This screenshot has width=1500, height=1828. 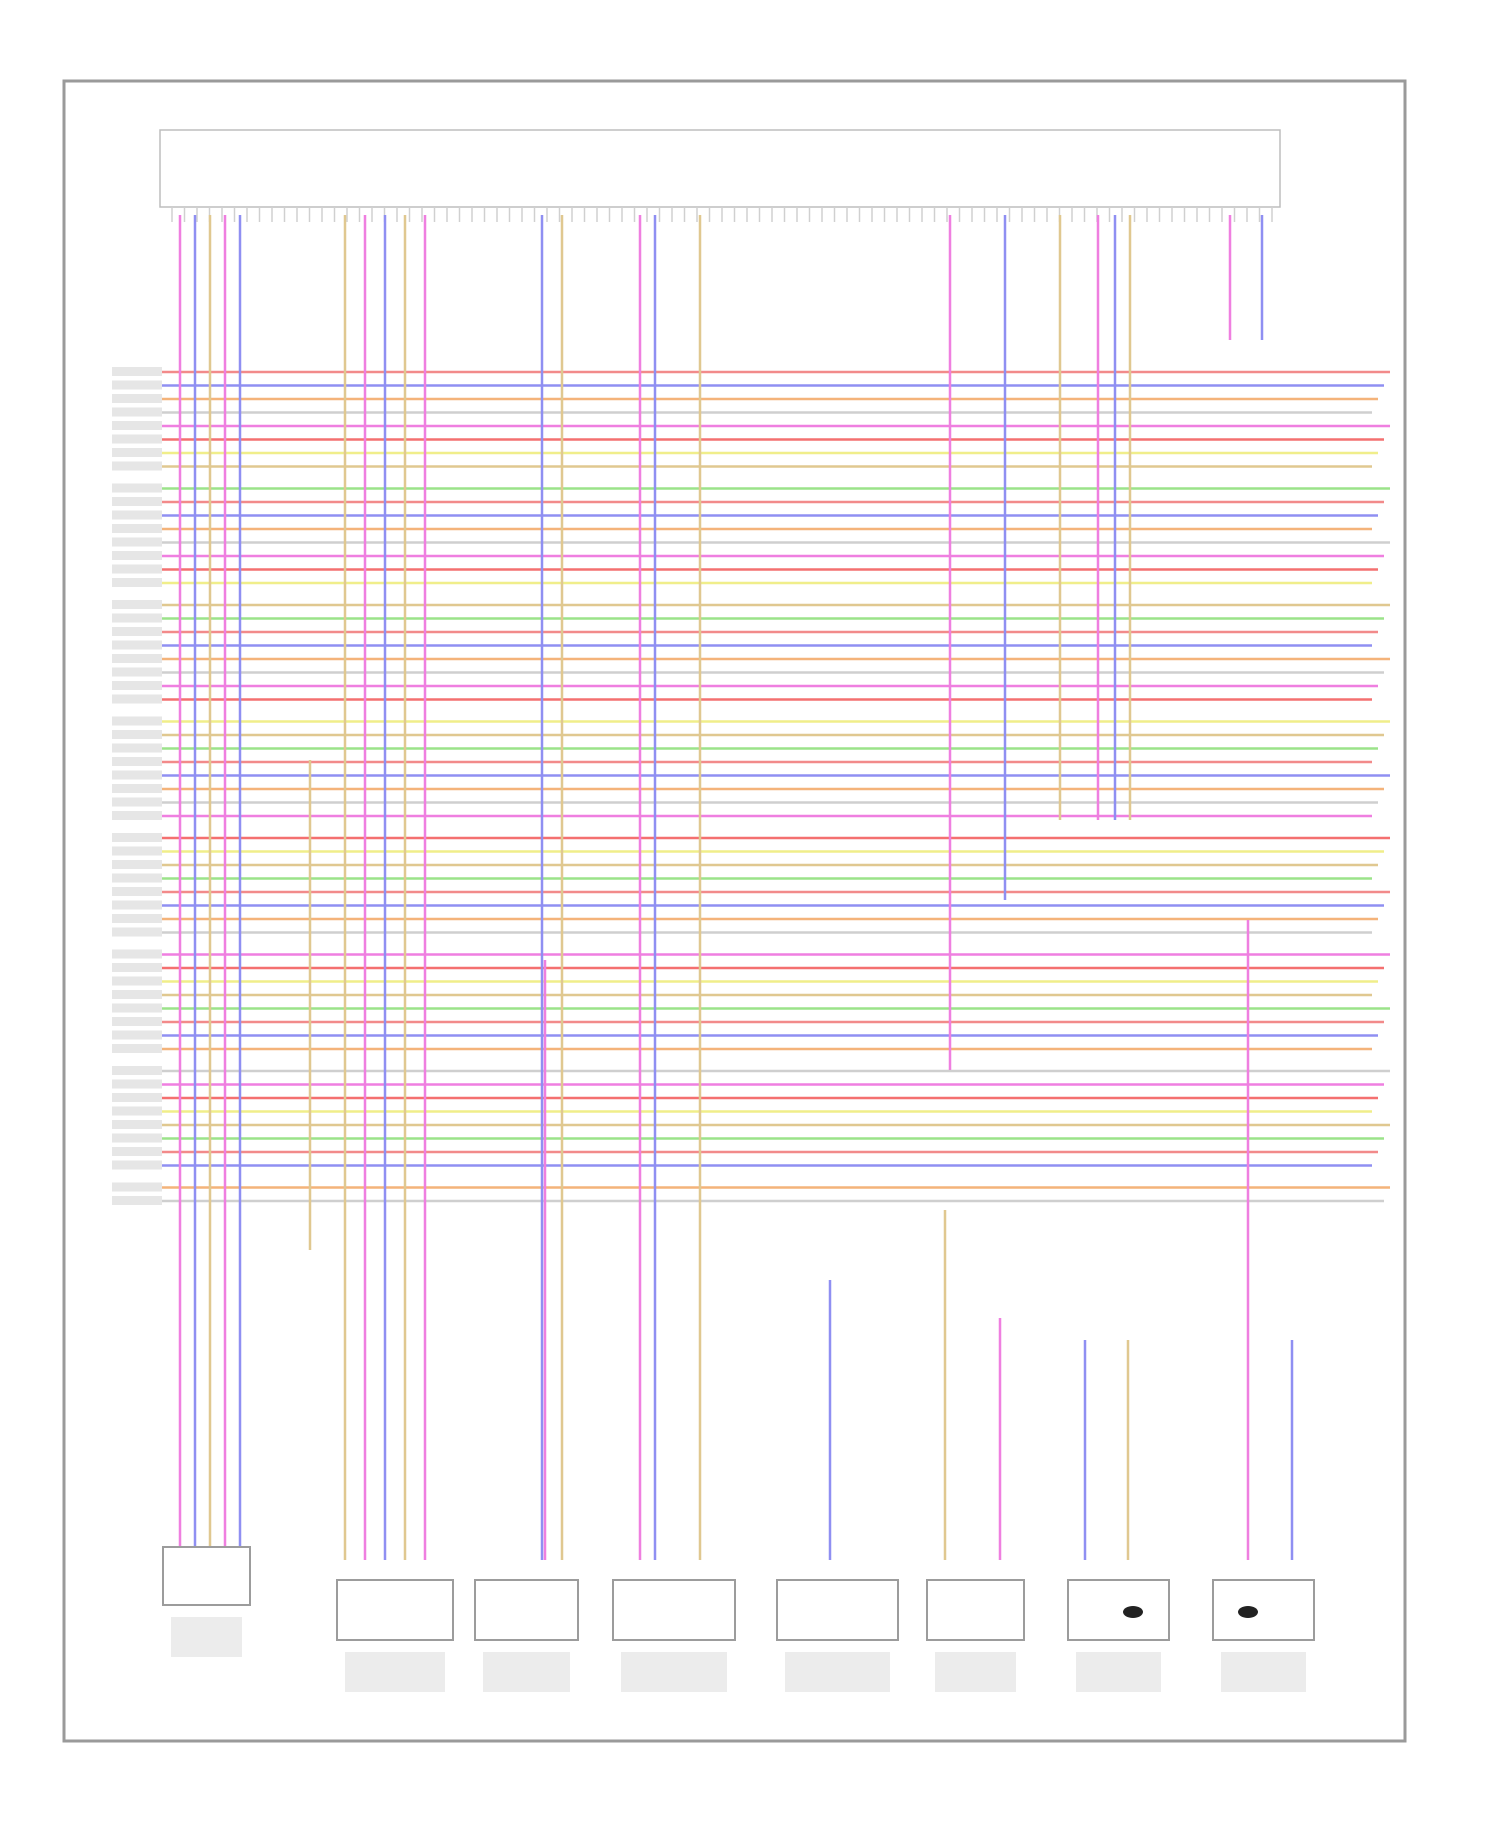 I want to click on components, so click(x=738, y=1619).